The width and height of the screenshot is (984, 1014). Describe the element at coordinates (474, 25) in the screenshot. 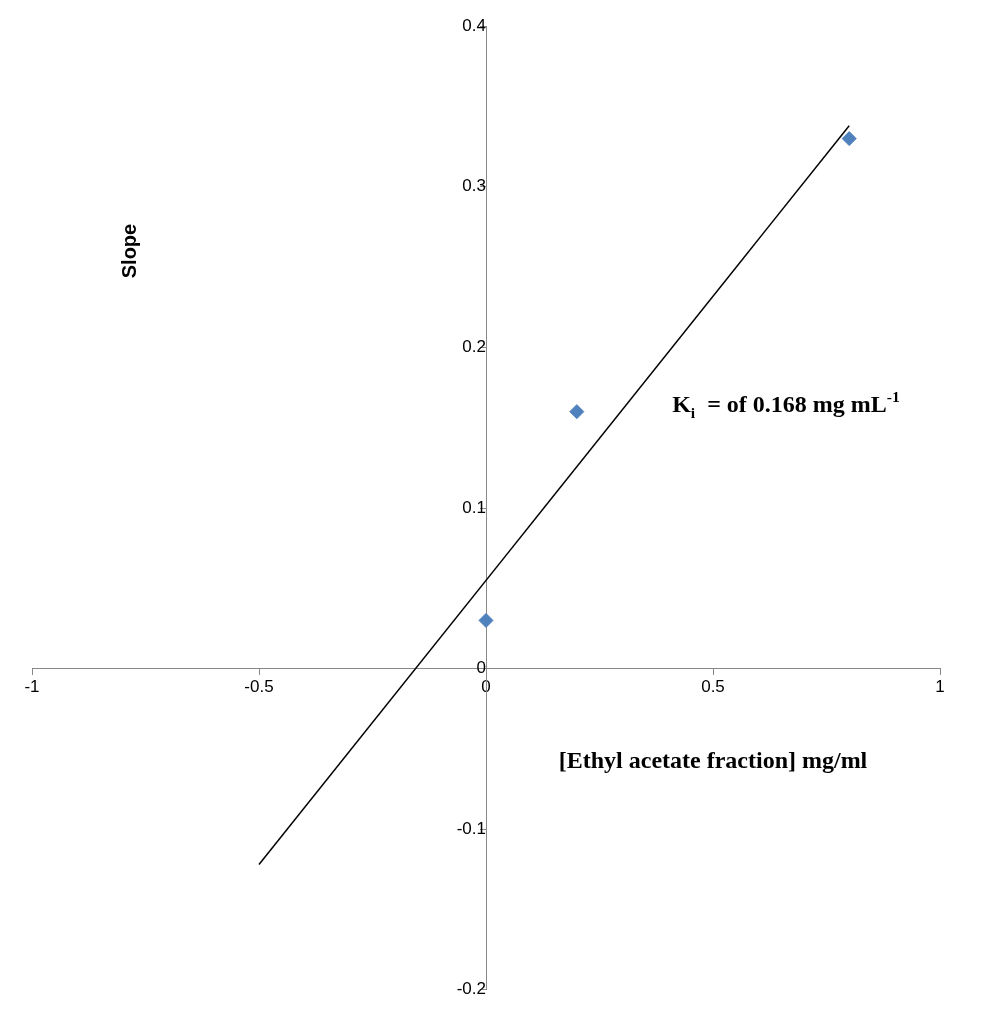

I see `y-tick-label: 0.4` at that location.